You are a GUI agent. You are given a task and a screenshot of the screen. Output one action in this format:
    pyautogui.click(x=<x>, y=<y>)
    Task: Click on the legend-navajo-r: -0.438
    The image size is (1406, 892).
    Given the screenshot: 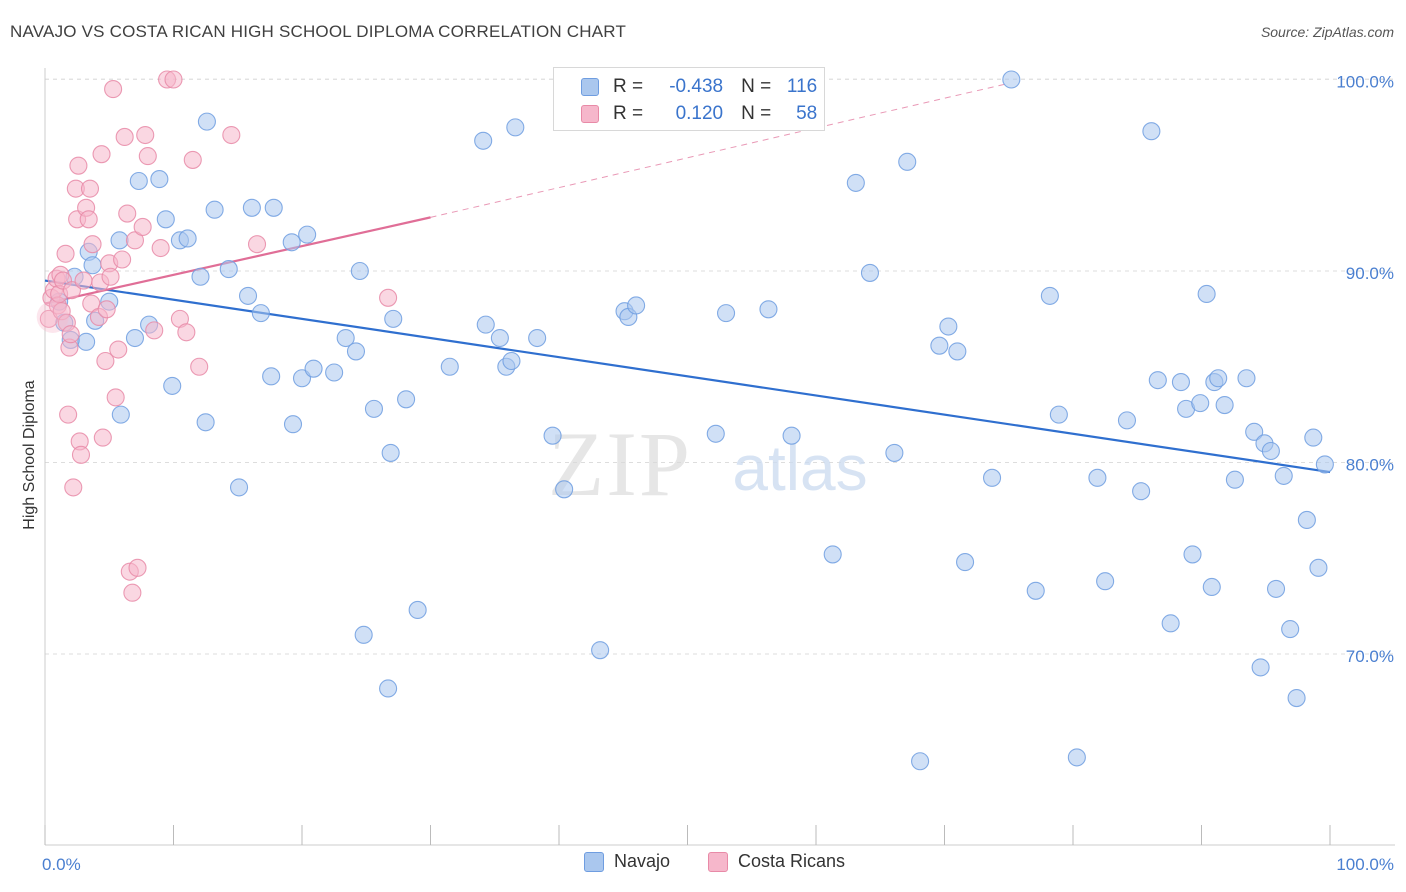 What is the action you would take?
    pyautogui.click(x=696, y=86)
    